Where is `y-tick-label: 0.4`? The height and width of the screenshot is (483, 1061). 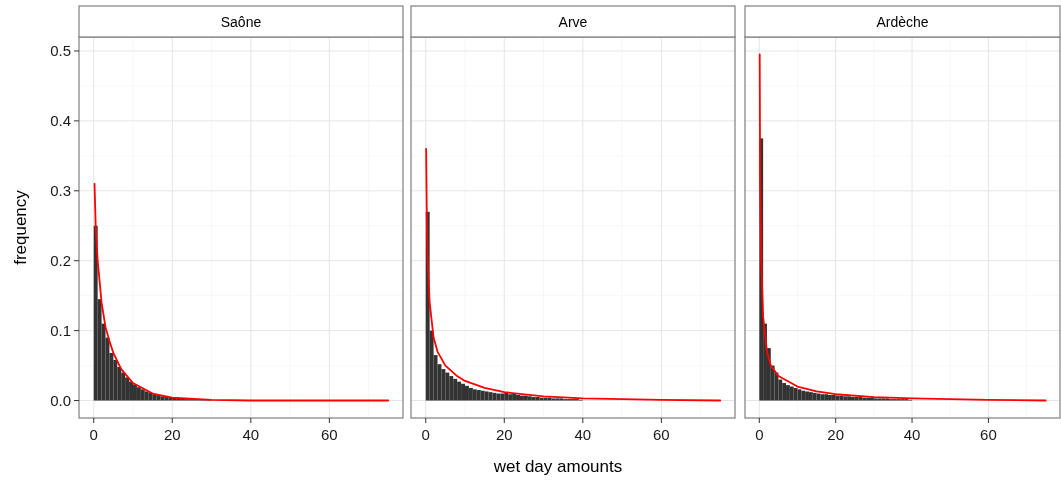 y-tick-label: 0.4 is located at coordinates (60, 120).